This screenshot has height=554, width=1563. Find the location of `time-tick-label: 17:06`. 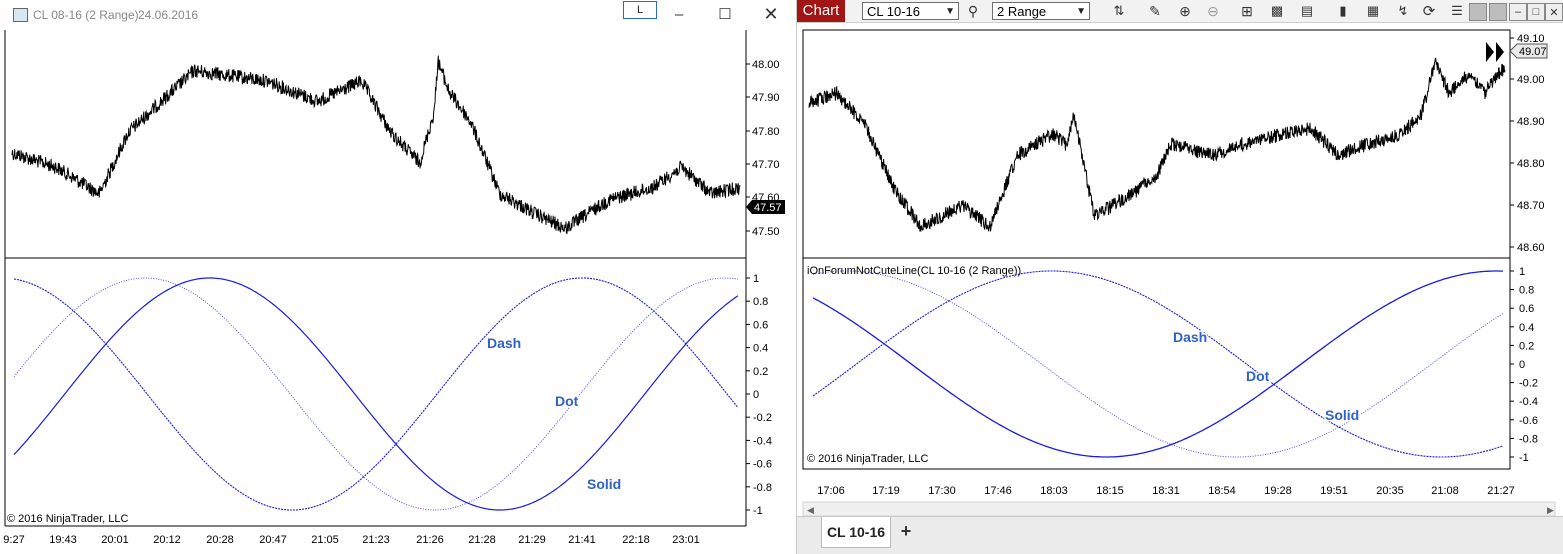

time-tick-label: 17:06 is located at coordinates (831, 491).